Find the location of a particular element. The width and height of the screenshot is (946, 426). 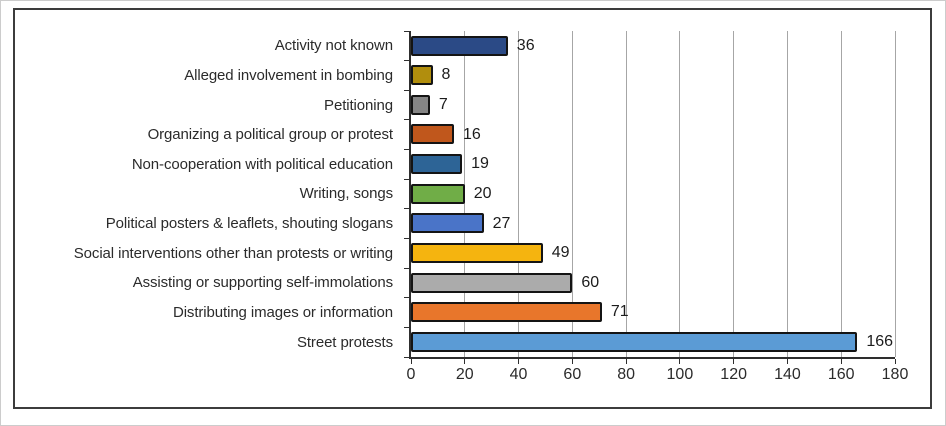

category-label: Activity not known is located at coordinates (333, 46).